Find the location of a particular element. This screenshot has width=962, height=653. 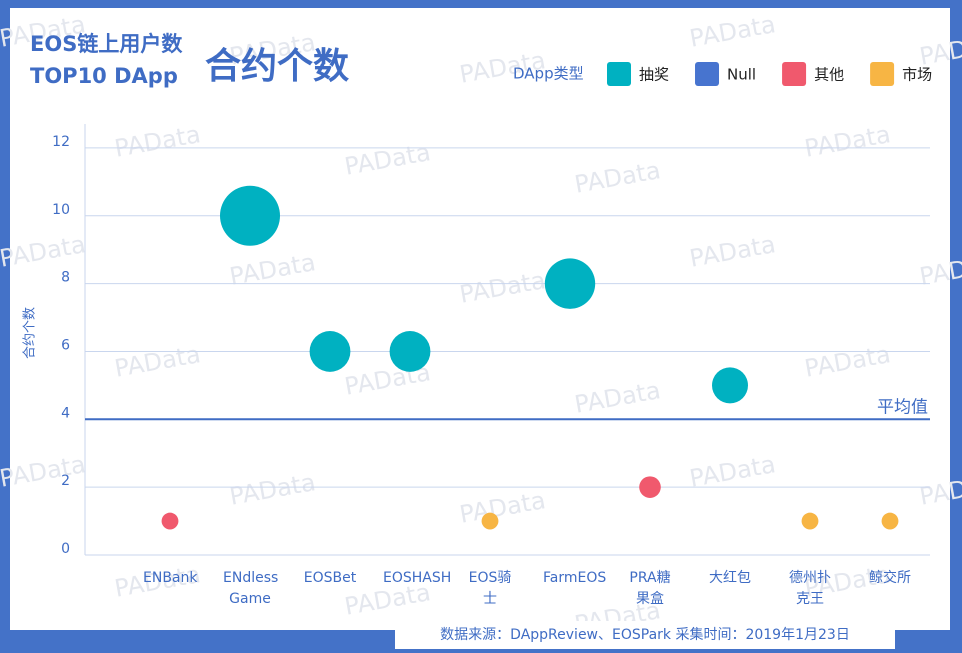

x-tick-label: EOSHASH is located at coordinates (410, 578).